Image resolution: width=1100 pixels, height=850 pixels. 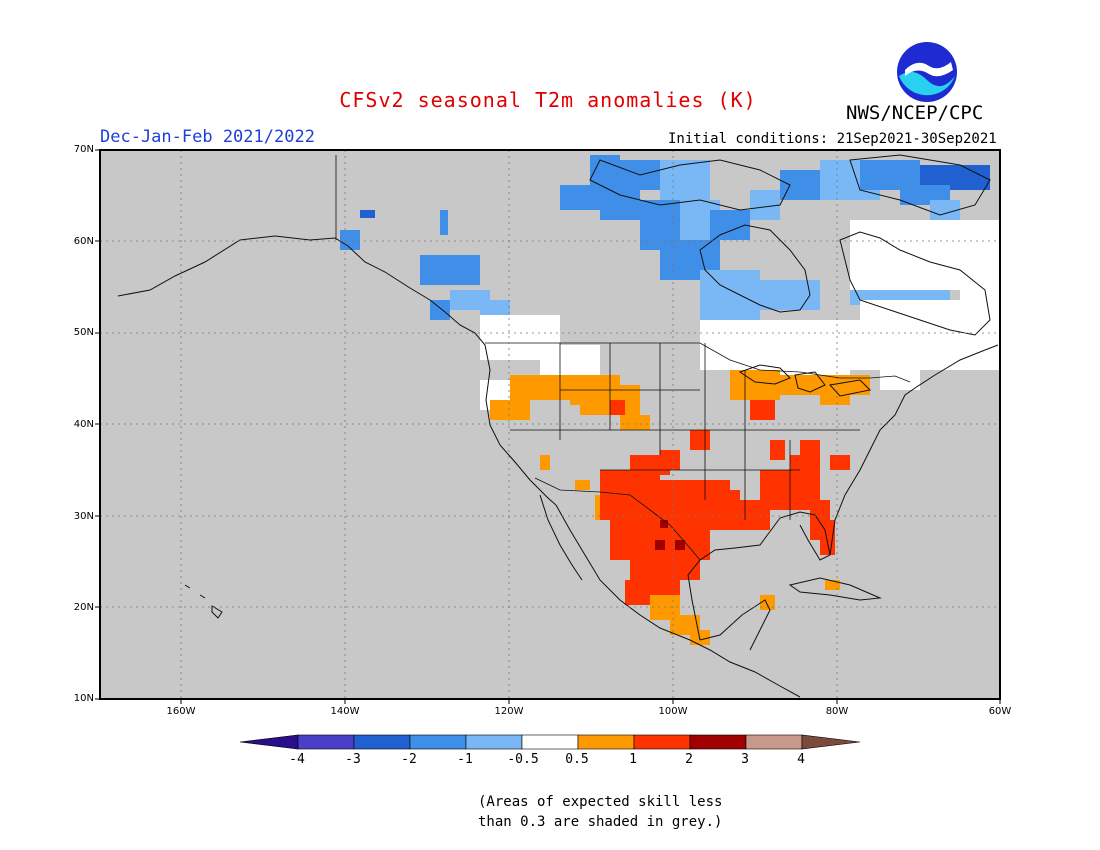 What do you see at coordinates (269, 742) in the screenshot?
I see `colorbar-arrow-left` at bounding box center [269, 742].